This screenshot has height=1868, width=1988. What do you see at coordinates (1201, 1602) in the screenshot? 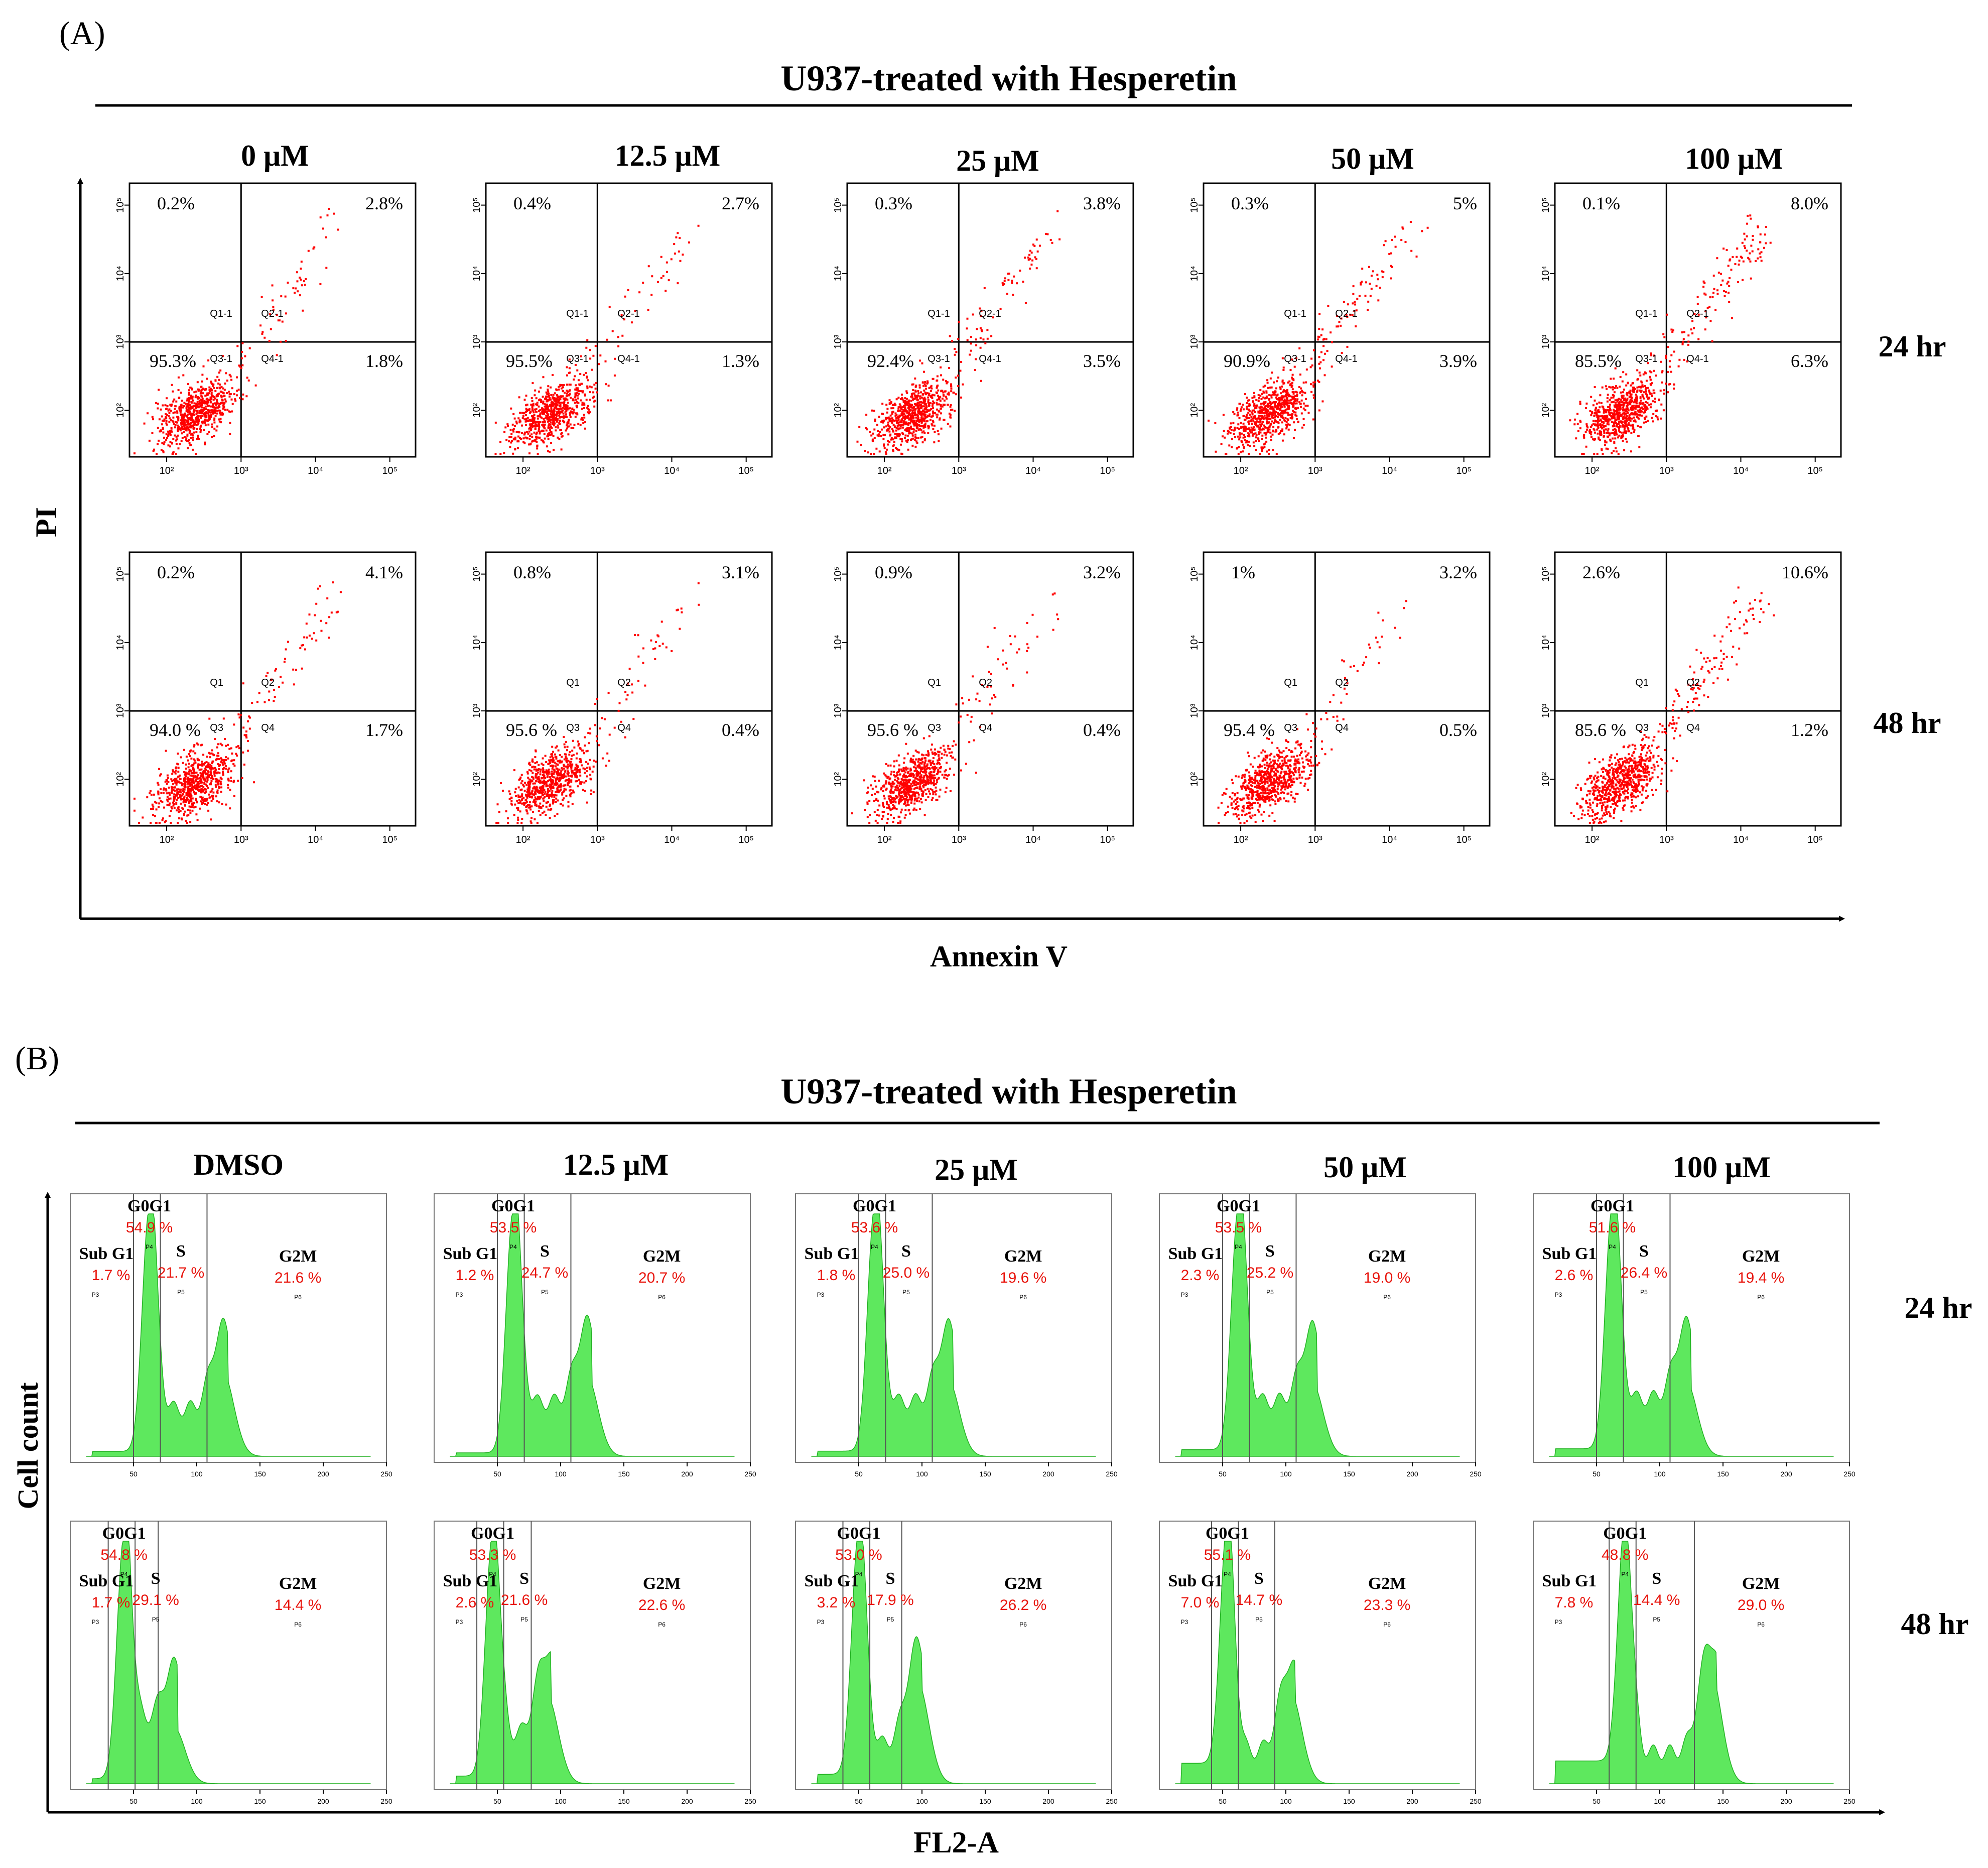
I see `phase-percent: 7.0 %` at bounding box center [1201, 1602].